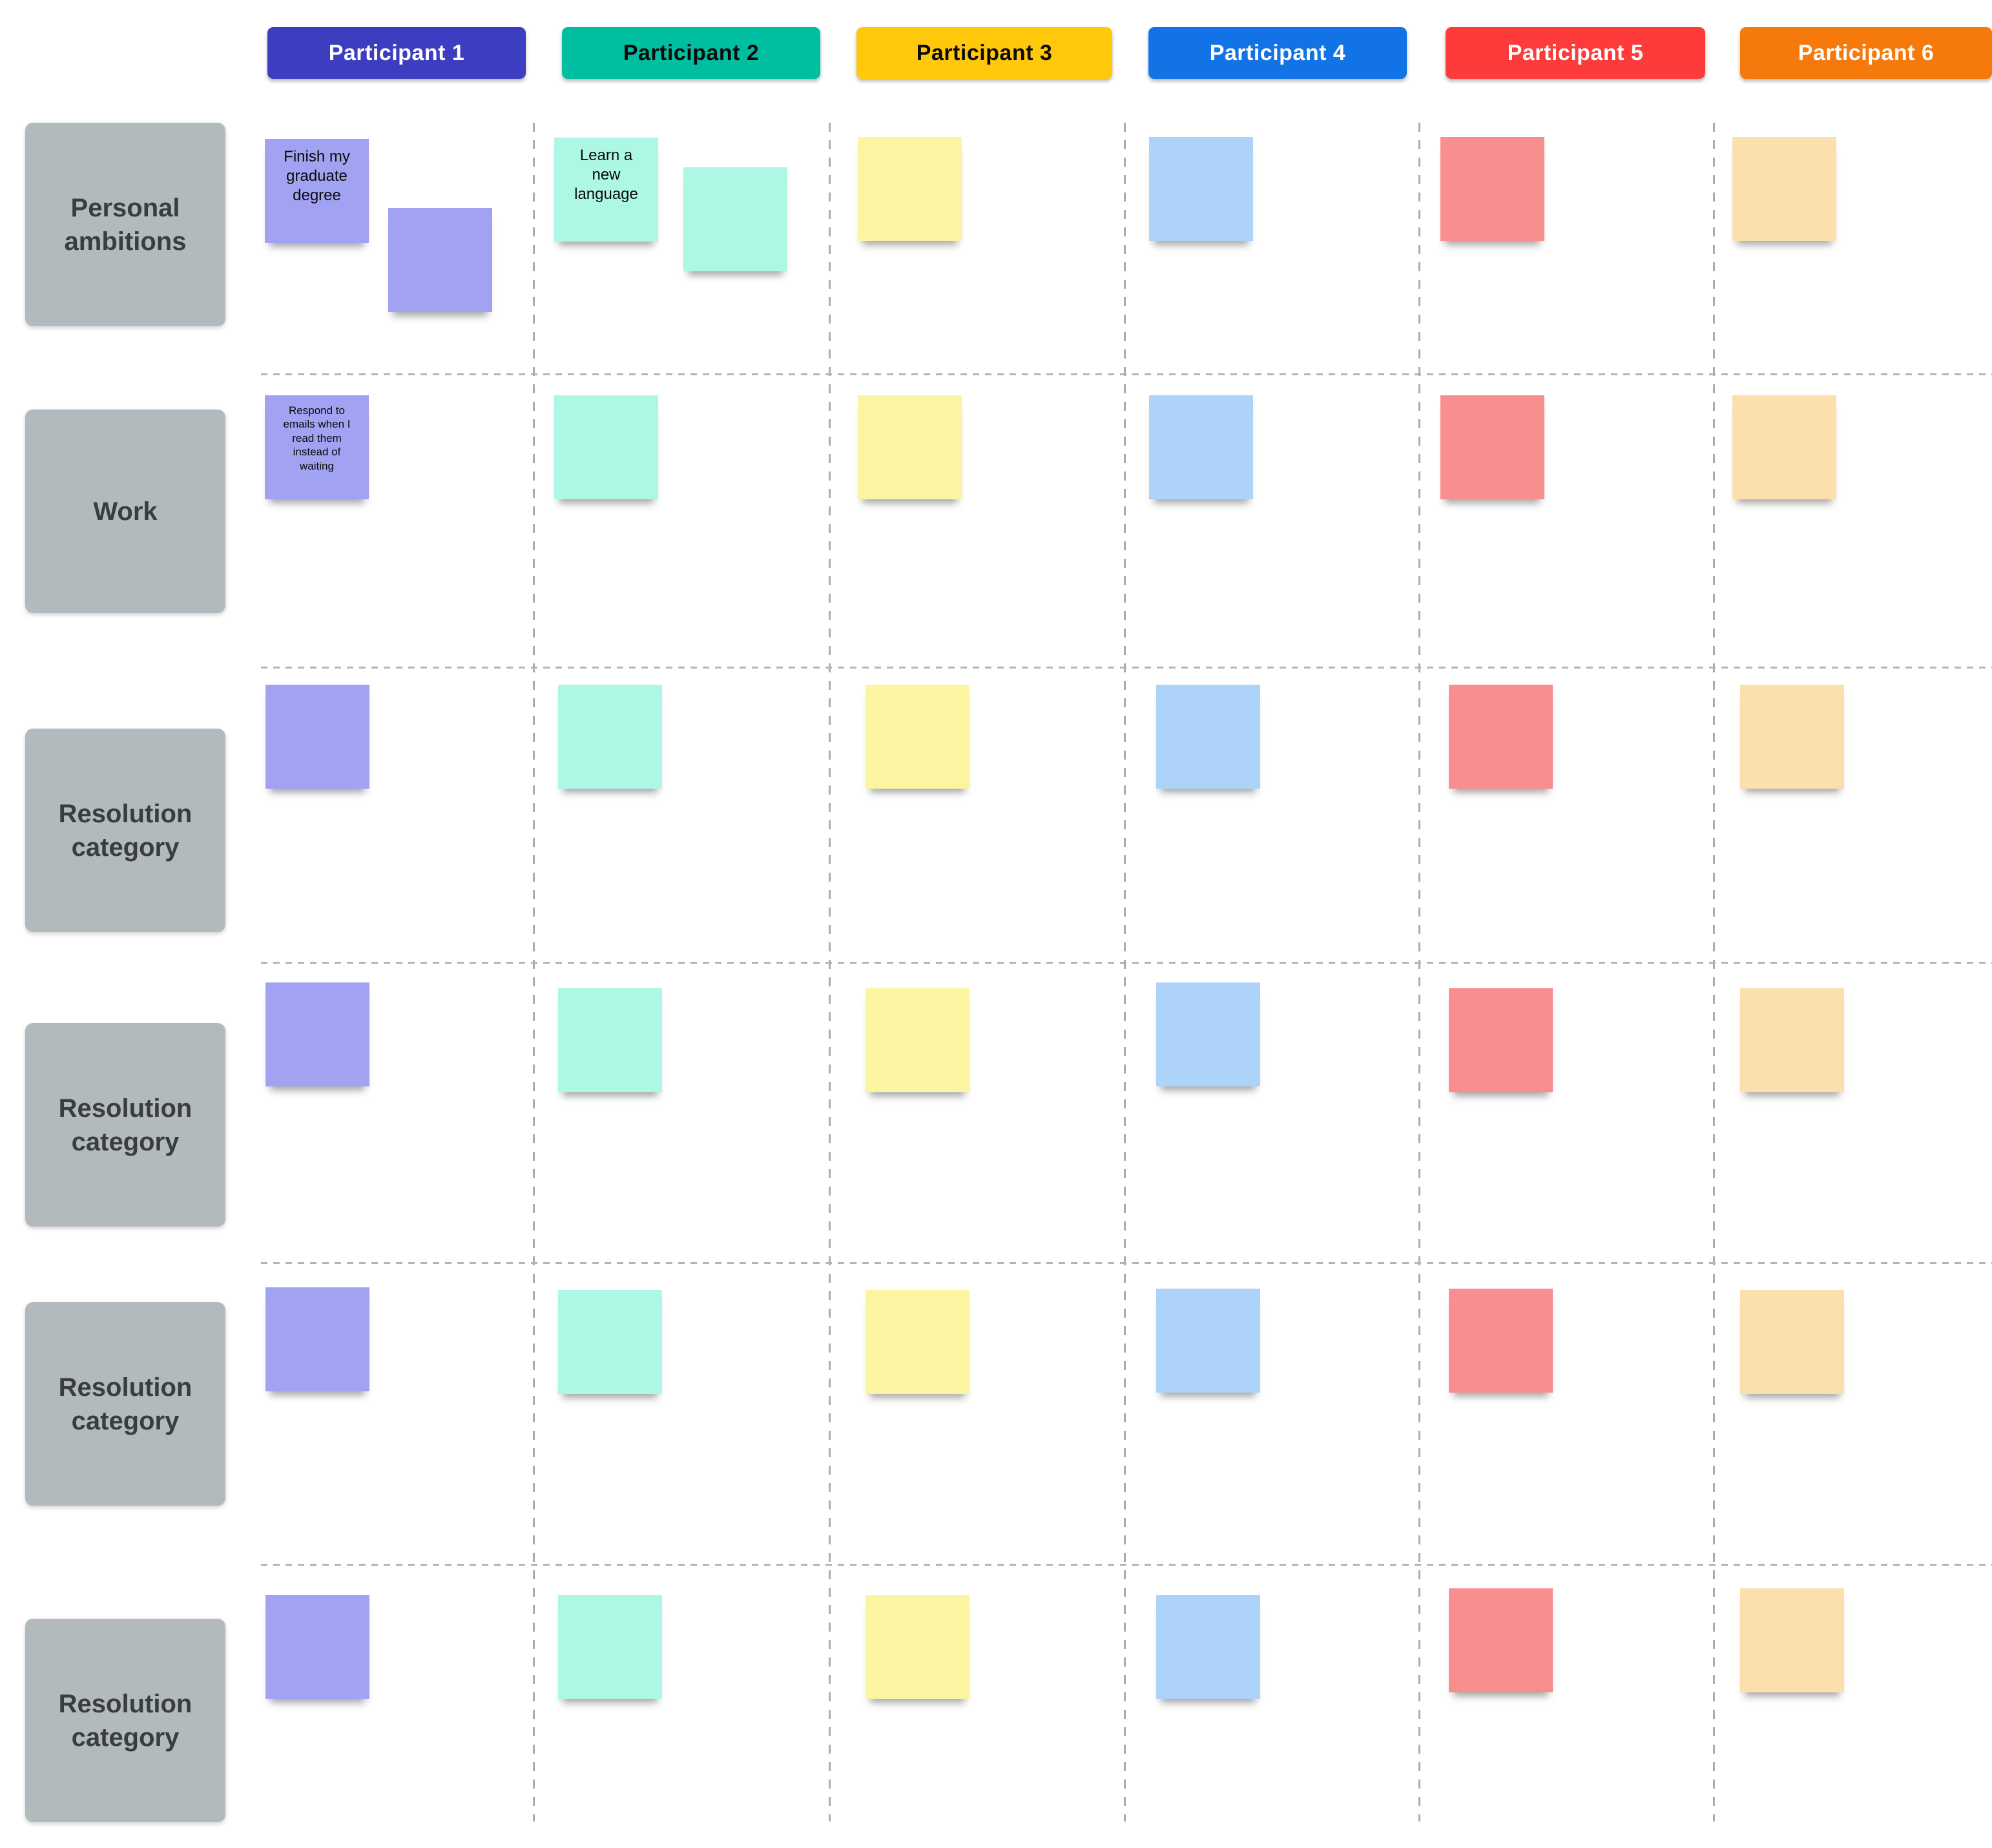 The width and height of the screenshot is (1992, 1848). What do you see at coordinates (125, 511) in the screenshot?
I see `row-label-1: Work` at bounding box center [125, 511].